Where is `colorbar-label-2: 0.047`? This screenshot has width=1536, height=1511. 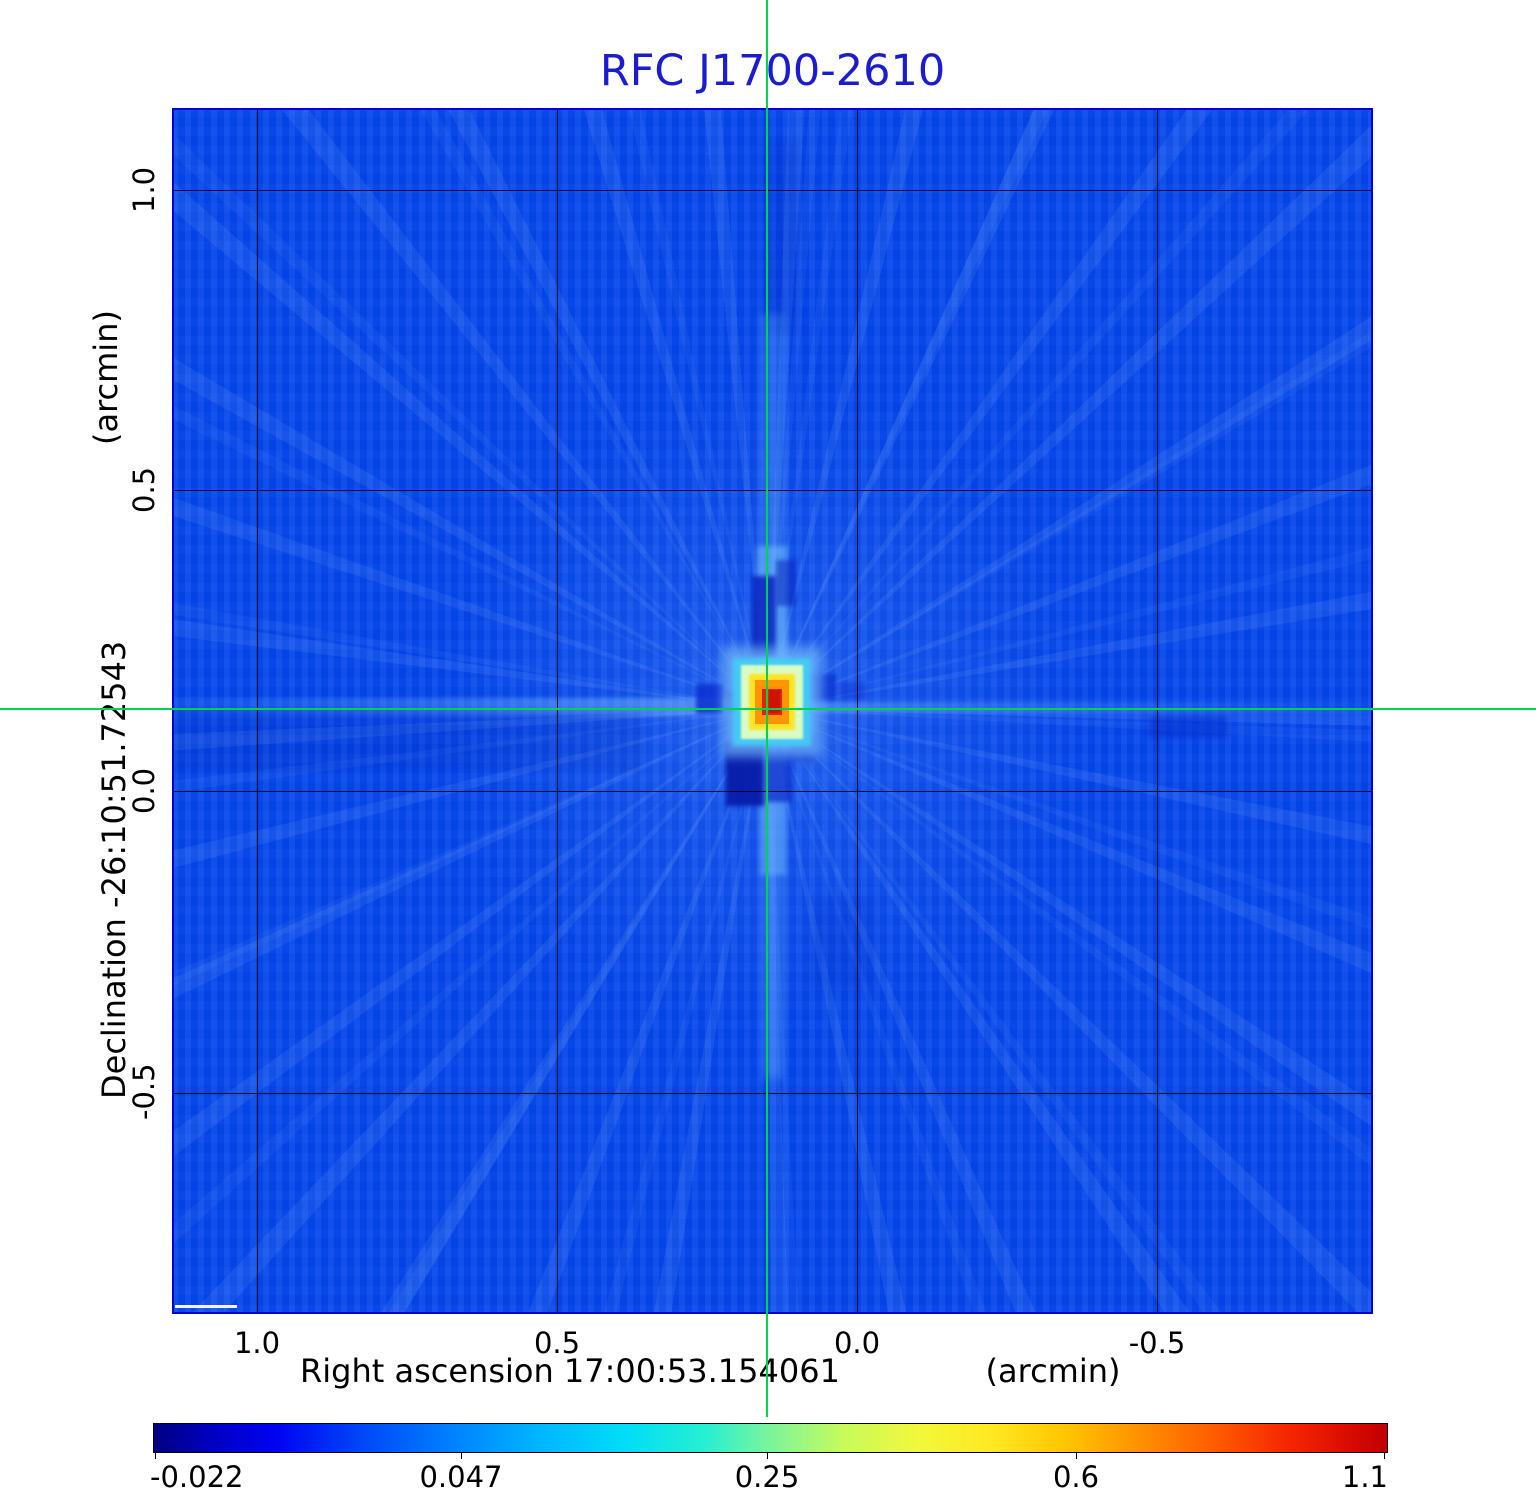
colorbar-label-2: 0.047 is located at coordinates (461, 1477).